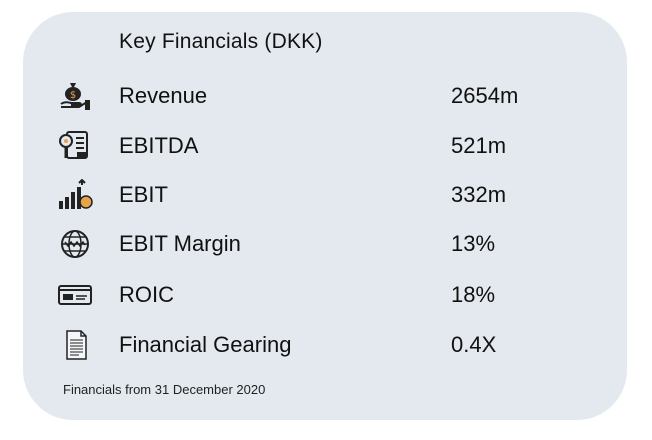  Describe the element at coordinates (75, 295) in the screenshot. I see `card-icon` at that location.